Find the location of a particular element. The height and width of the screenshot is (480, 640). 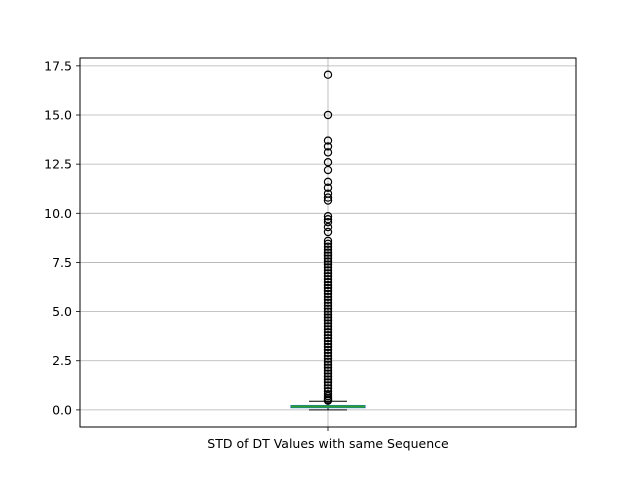

outlier-layer is located at coordinates (328, 237).